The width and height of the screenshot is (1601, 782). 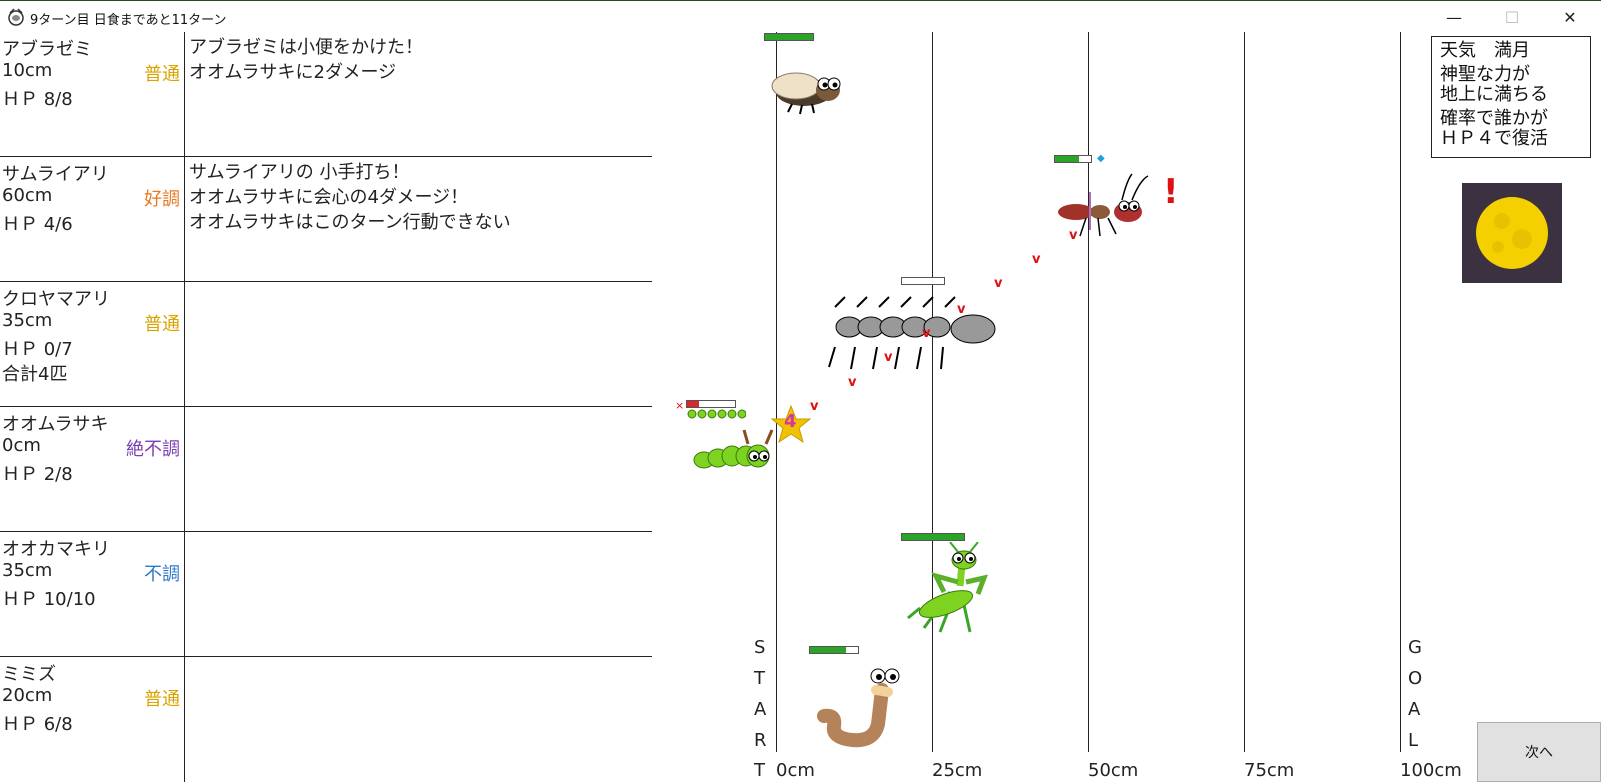 I want to click on creature-row-butterfly: オオムラサキ 0cm 絶不調 ＨＰ 2/8, so click(x=326, y=469).